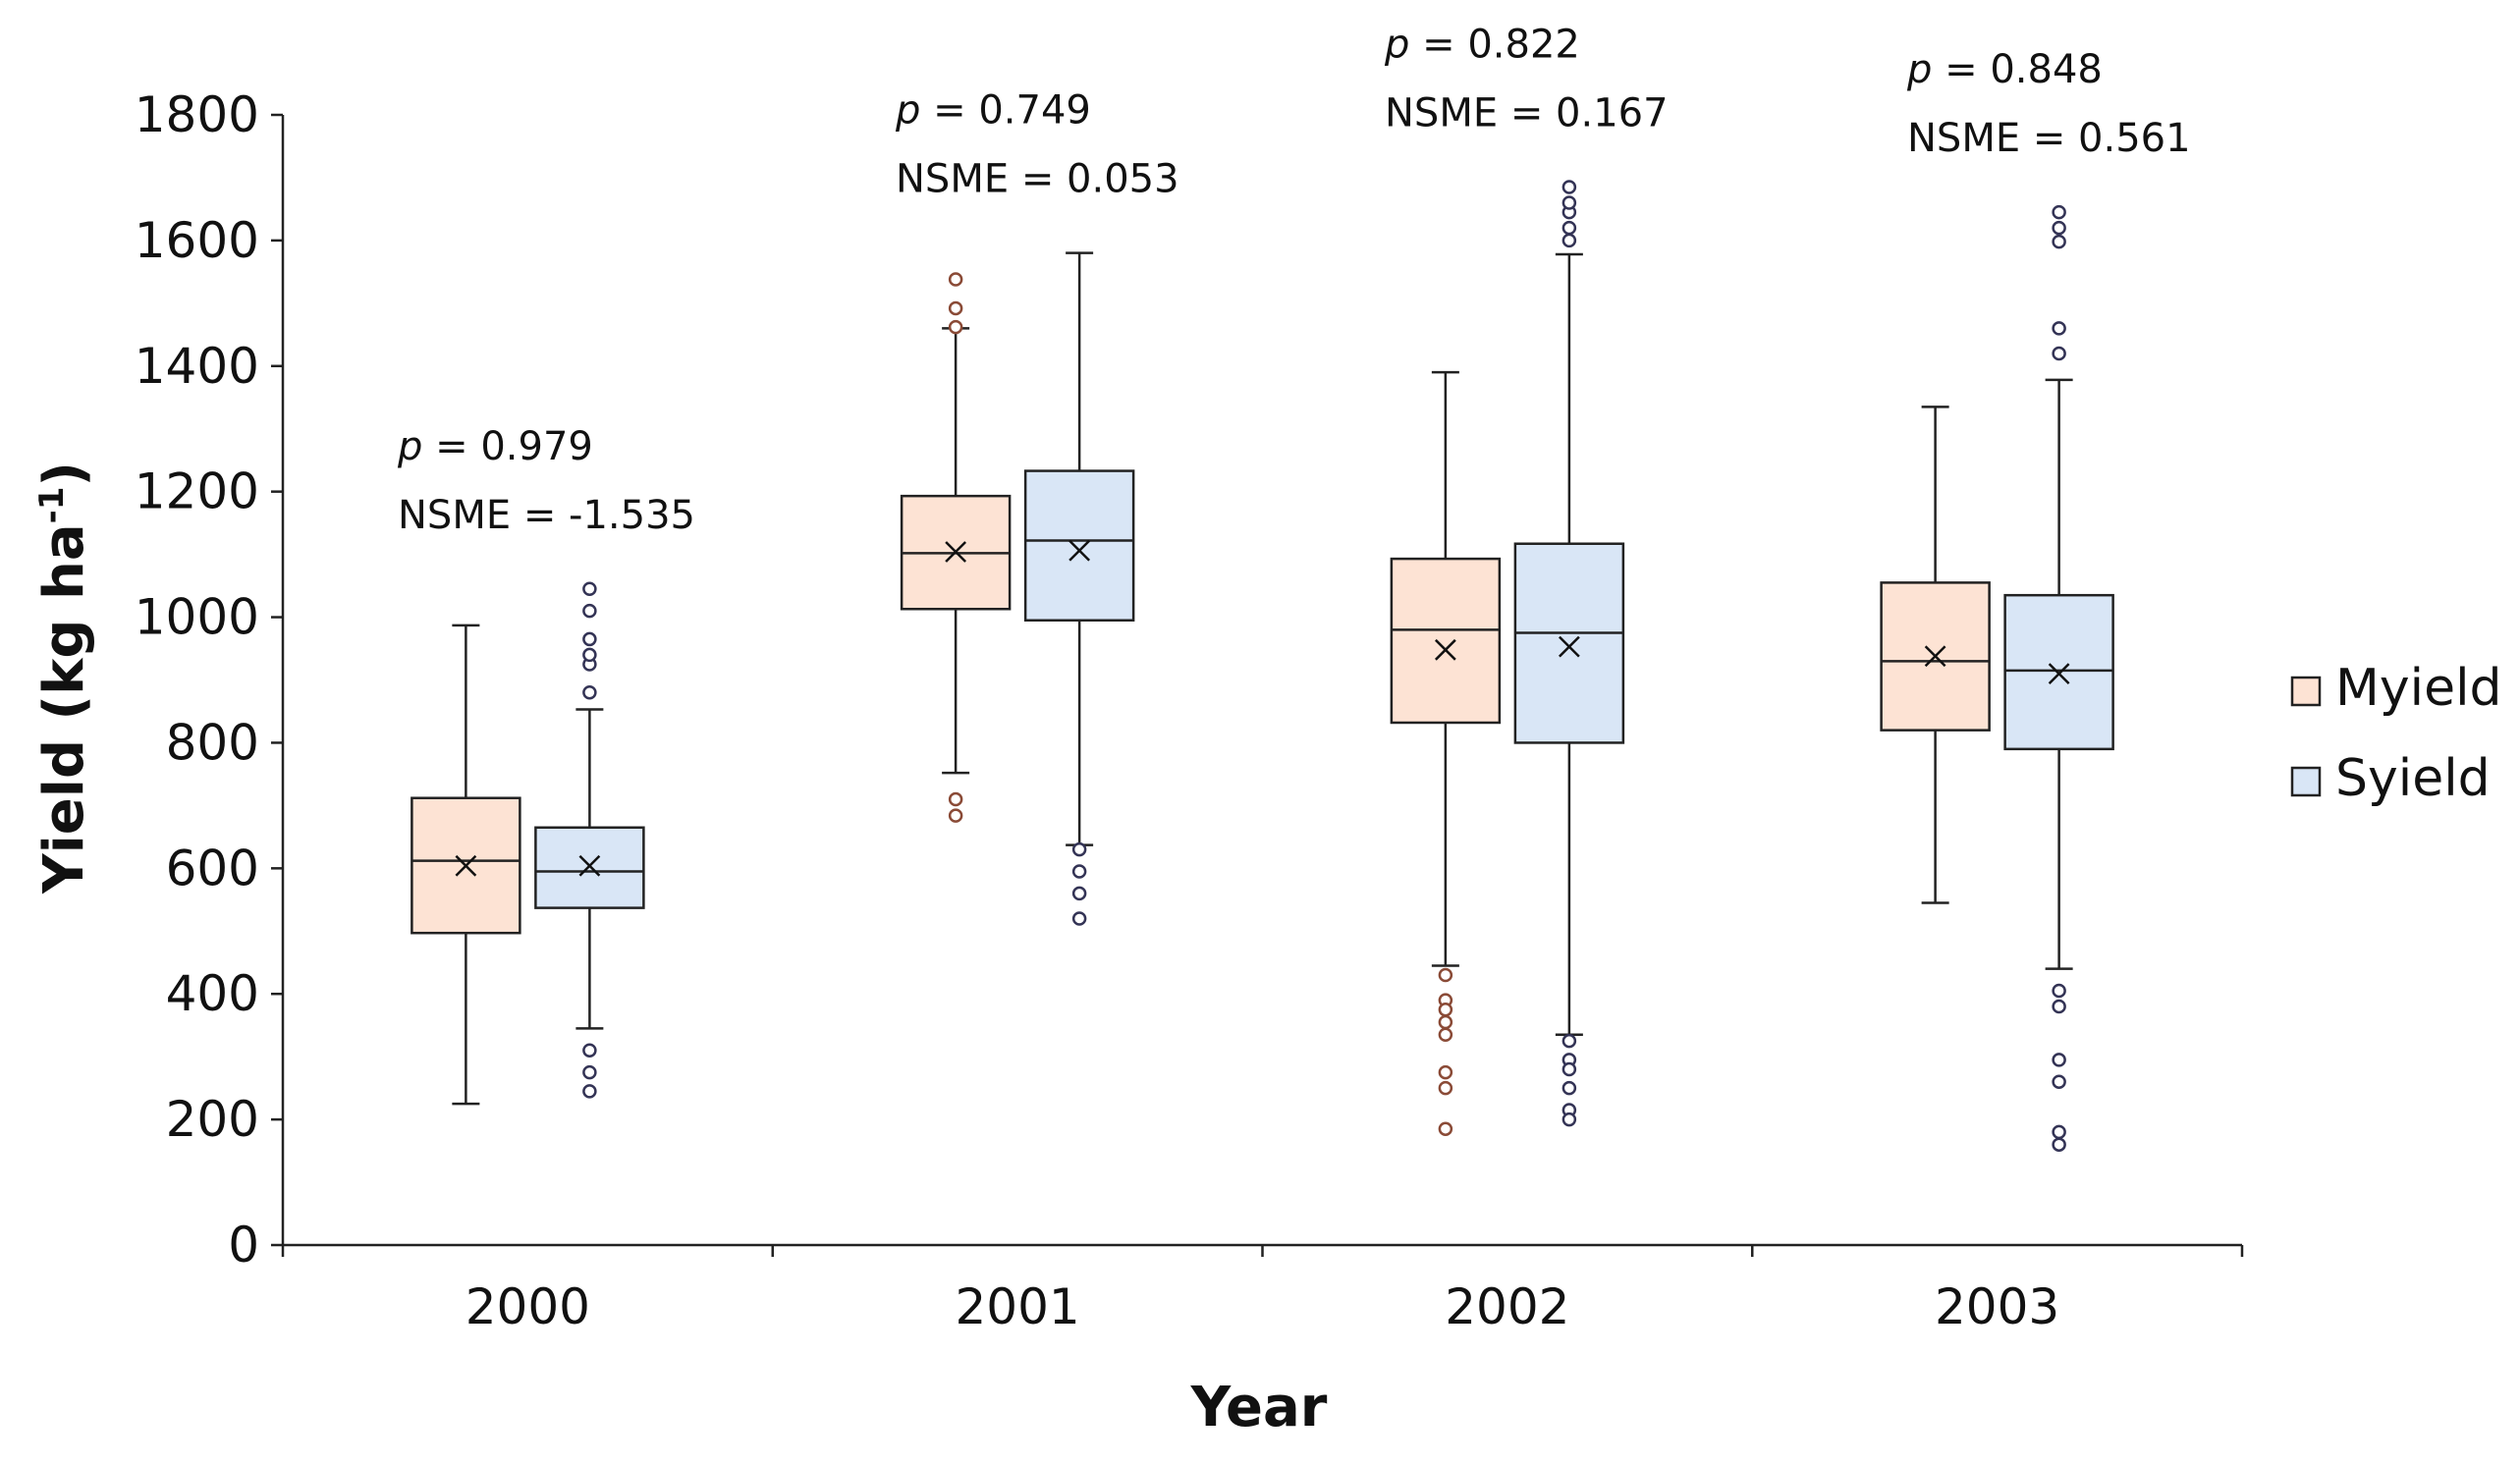  What do you see at coordinates (993, 111) in the screenshot?
I see `annotation-p-2001: p = 0.749` at bounding box center [993, 111].